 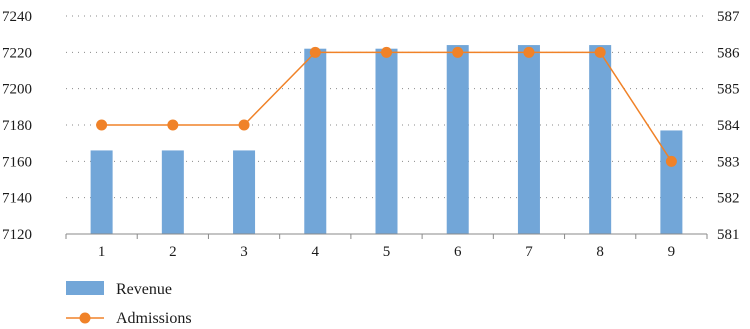 I want to click on x-tick-label: 2, so click(x=173, y=252).